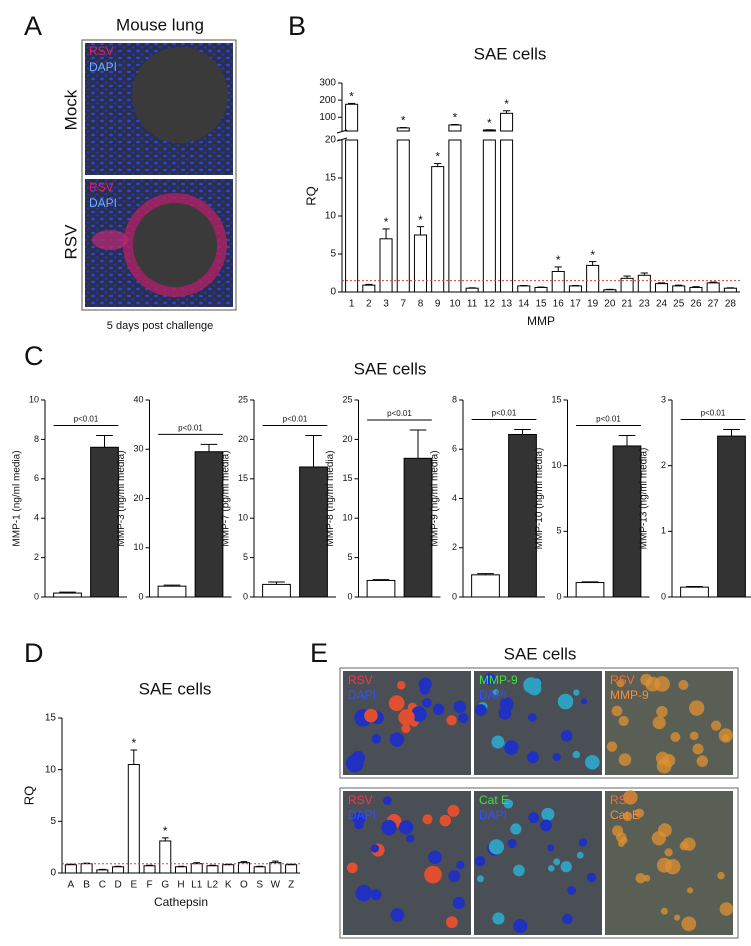 The height and width of the screenshot is (946, 751). I want to click on panel-label: C, so click(34, 356).